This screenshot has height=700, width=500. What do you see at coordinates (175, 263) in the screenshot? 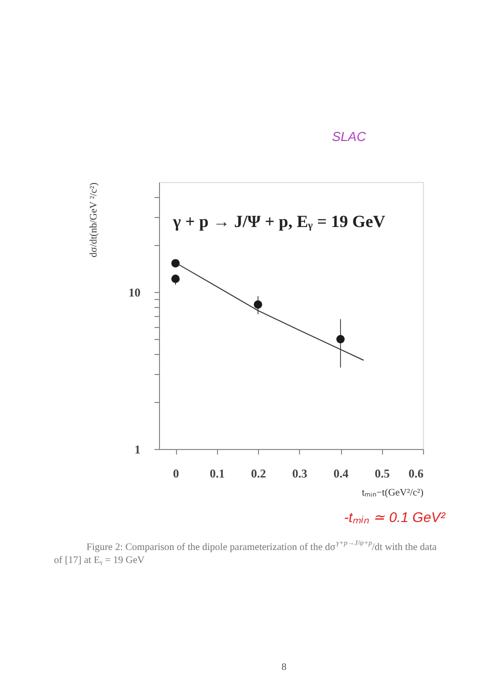
I see `point` at bounding box center [175, 263].